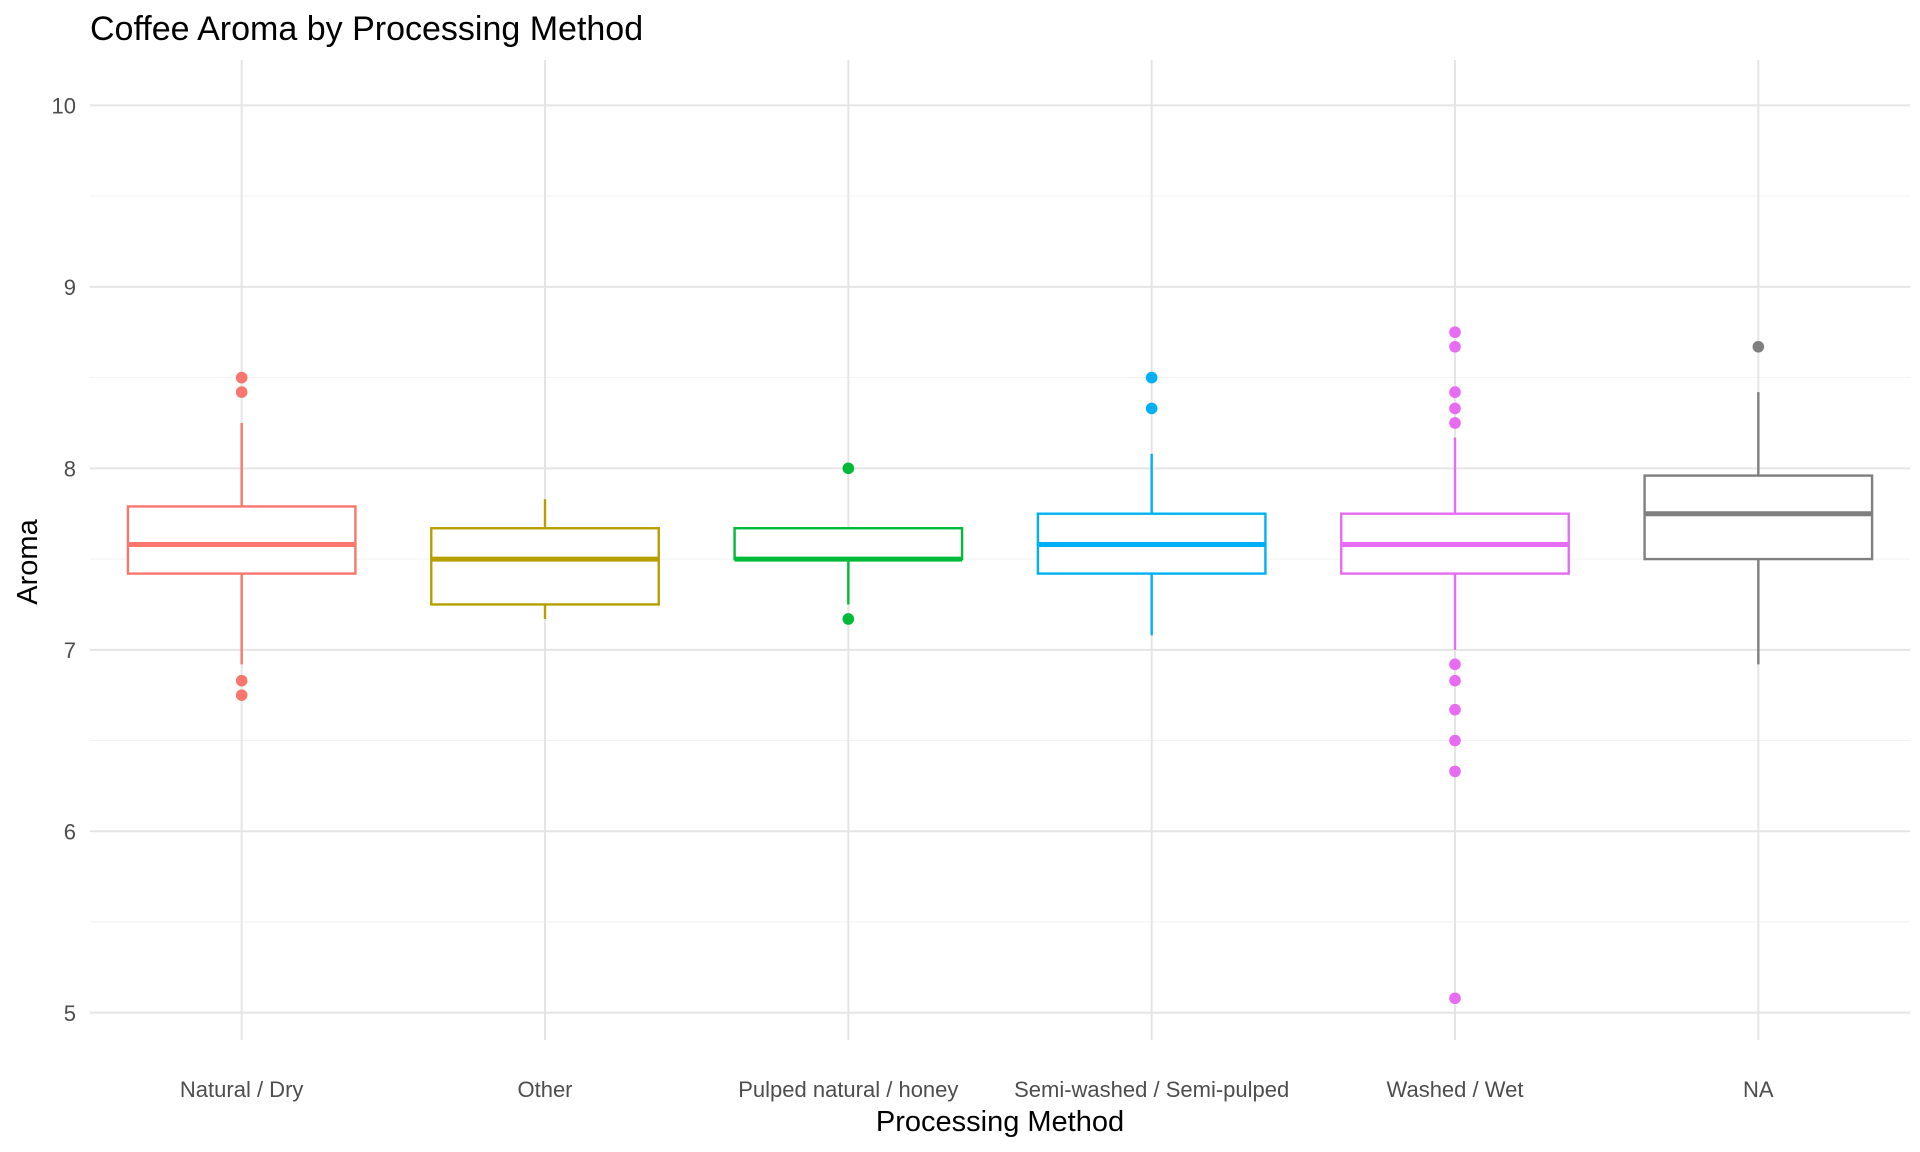  I want to click on x-tick-label: Semi-washed / Semi-pulped, so click(1151, 1089).